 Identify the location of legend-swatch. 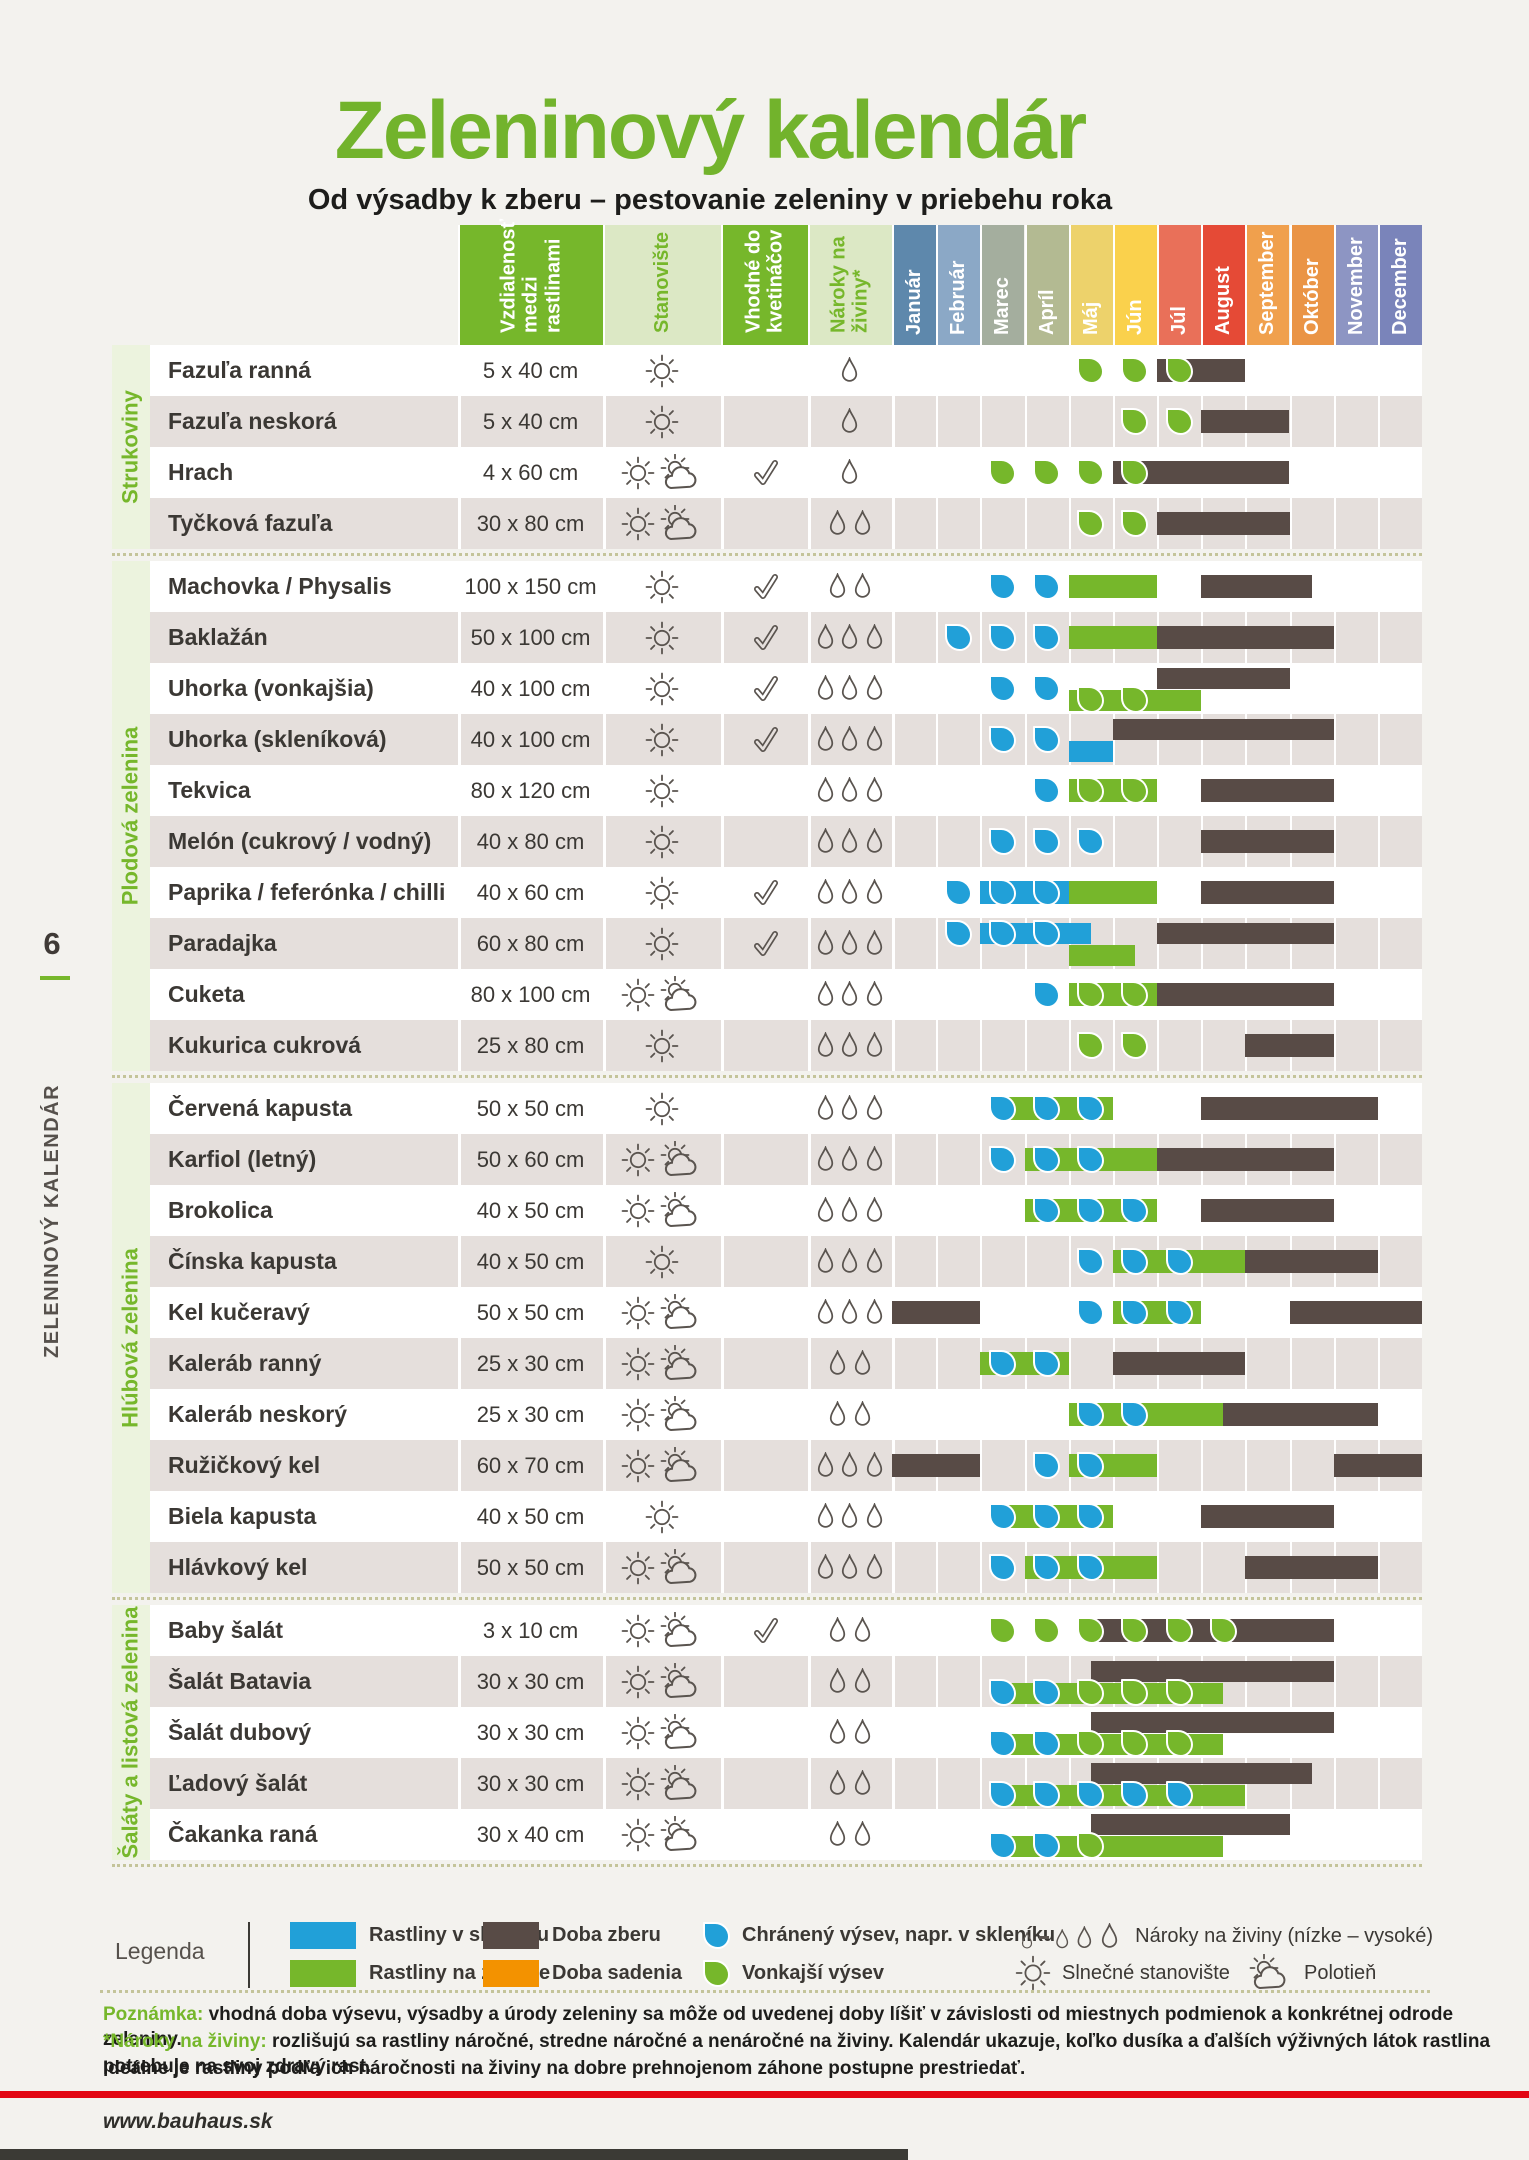
(511, 1935).